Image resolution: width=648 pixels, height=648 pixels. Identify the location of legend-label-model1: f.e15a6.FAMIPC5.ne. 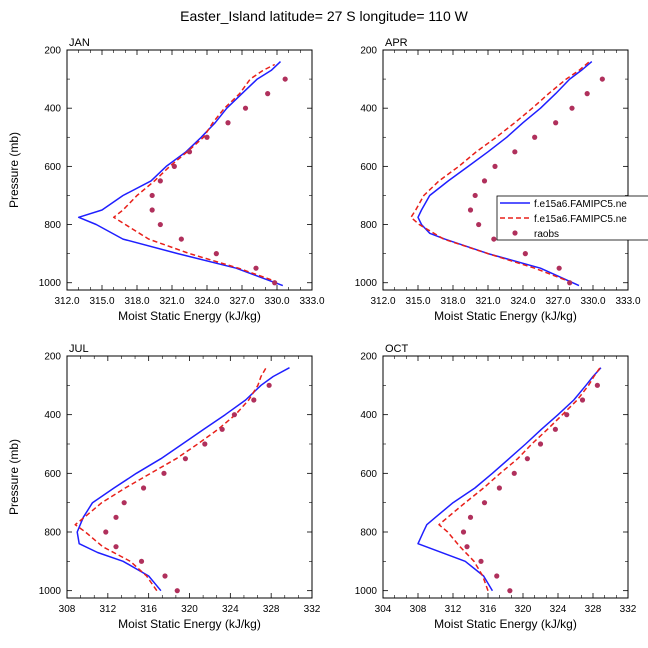
(580, 204).